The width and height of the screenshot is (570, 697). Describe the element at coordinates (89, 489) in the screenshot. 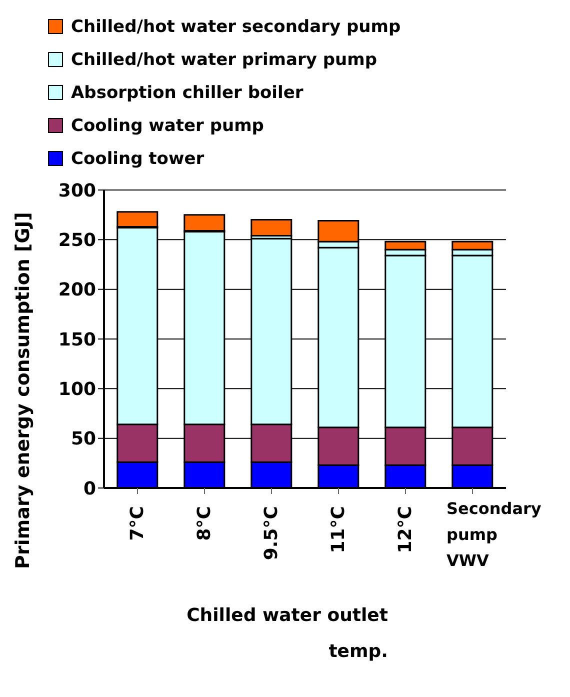

I see `y-tick-label: 0` at that location.